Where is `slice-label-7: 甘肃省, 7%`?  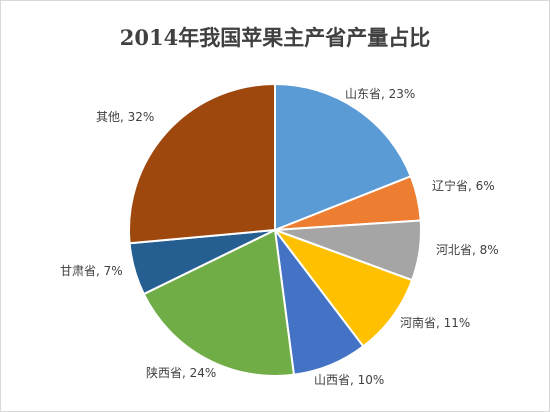
slice-label-7: 甘肃省, 7% is located at coordinates (91, 271).